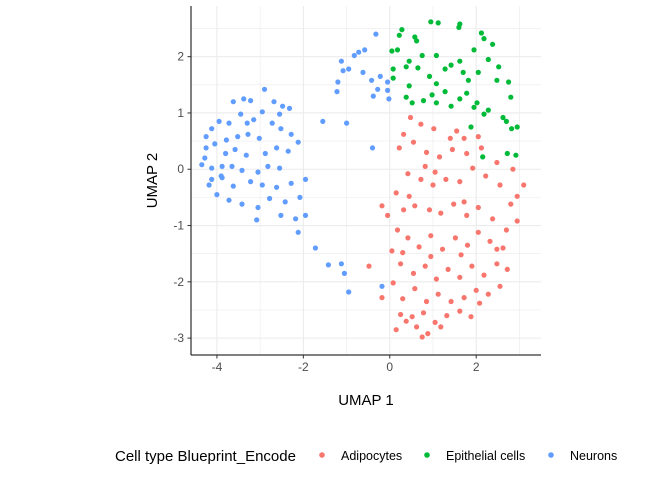 Image resolution: width=672 pixels, height=480 pixels. Describe the element at coordinates (180, 113) in the screenshot. I see `y-tick-label: 1` at that location.